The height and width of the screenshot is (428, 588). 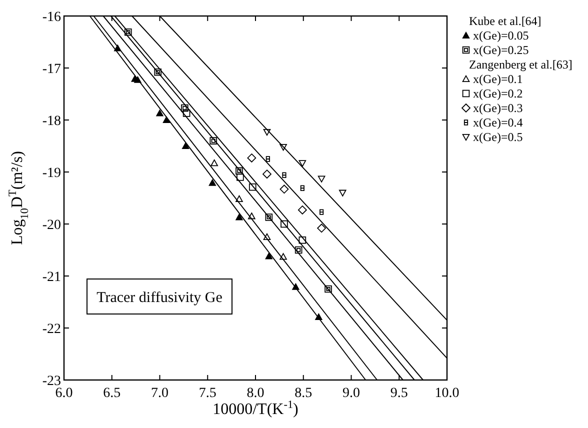 What do you see at coordinates (498, 93) in the screenshot?
I see `legend-label: x(Ge)=0.2` at bounding box center [498, 93].